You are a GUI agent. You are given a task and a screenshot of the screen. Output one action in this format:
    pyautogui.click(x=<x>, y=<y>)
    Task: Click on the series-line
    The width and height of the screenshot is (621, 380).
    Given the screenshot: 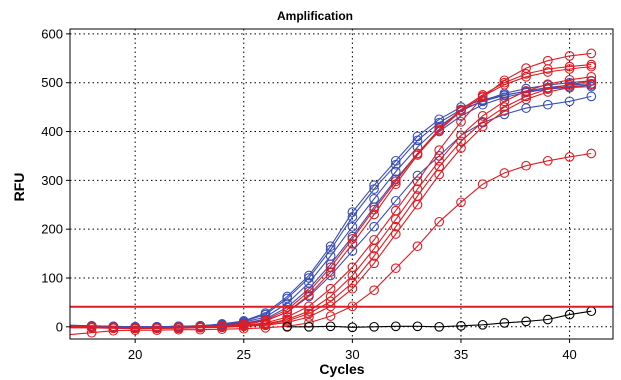 What is the action you would take?
    pyautogui.click(x=439, y=319)
    